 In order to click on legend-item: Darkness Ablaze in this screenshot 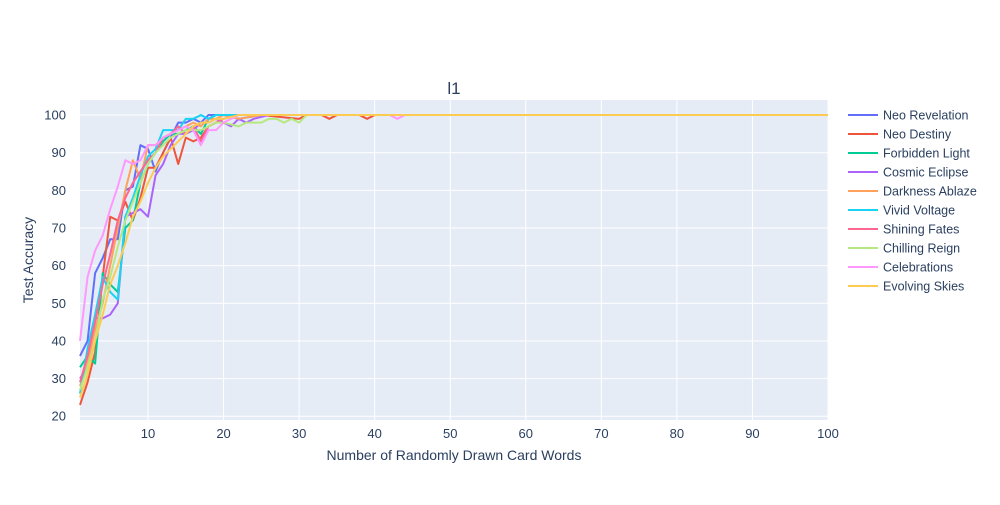, I will do `click(912, 192)`.